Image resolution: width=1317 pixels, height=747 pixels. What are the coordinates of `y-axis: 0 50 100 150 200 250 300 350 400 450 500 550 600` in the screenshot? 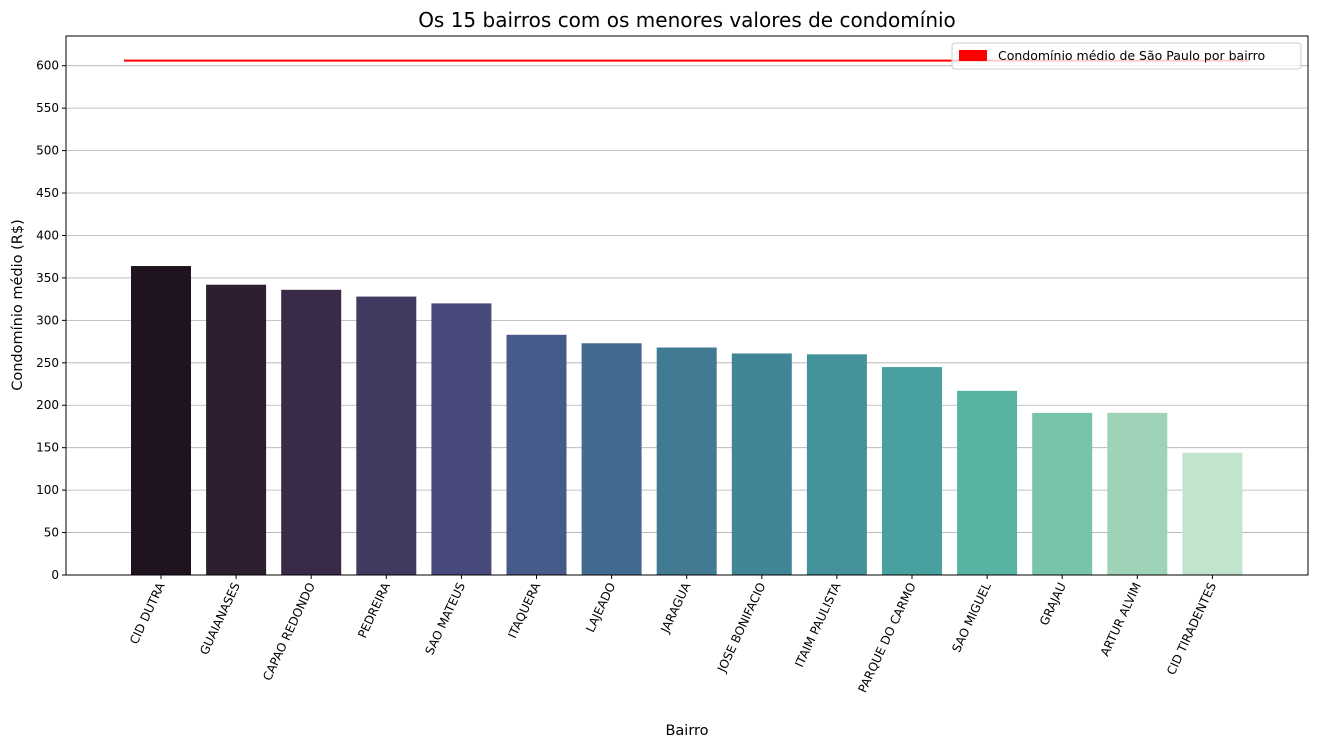 It's located at (51, 320).